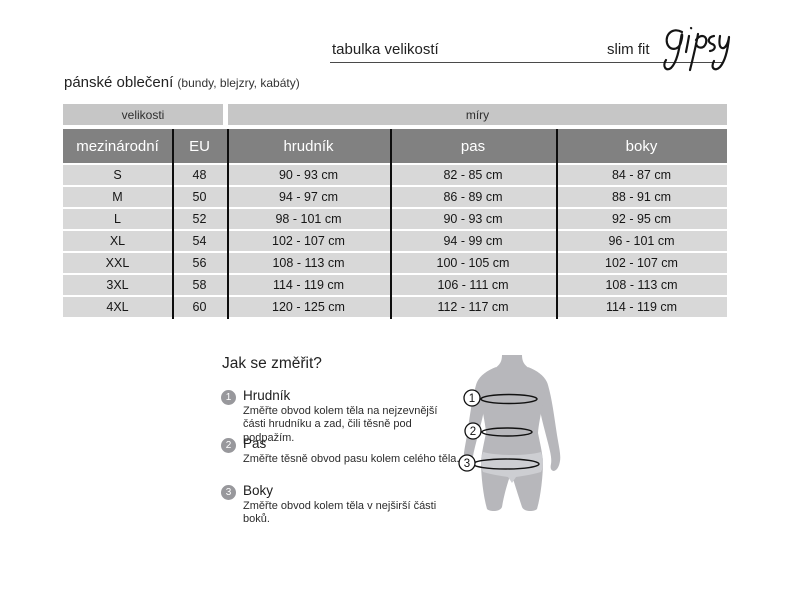 Image resolution: width=787 pixels, height=590 pixels. What do you see at coordinates (308, 146) in the screenshot?
I see `column-header: hrudník` at bounding box center [308, 146].